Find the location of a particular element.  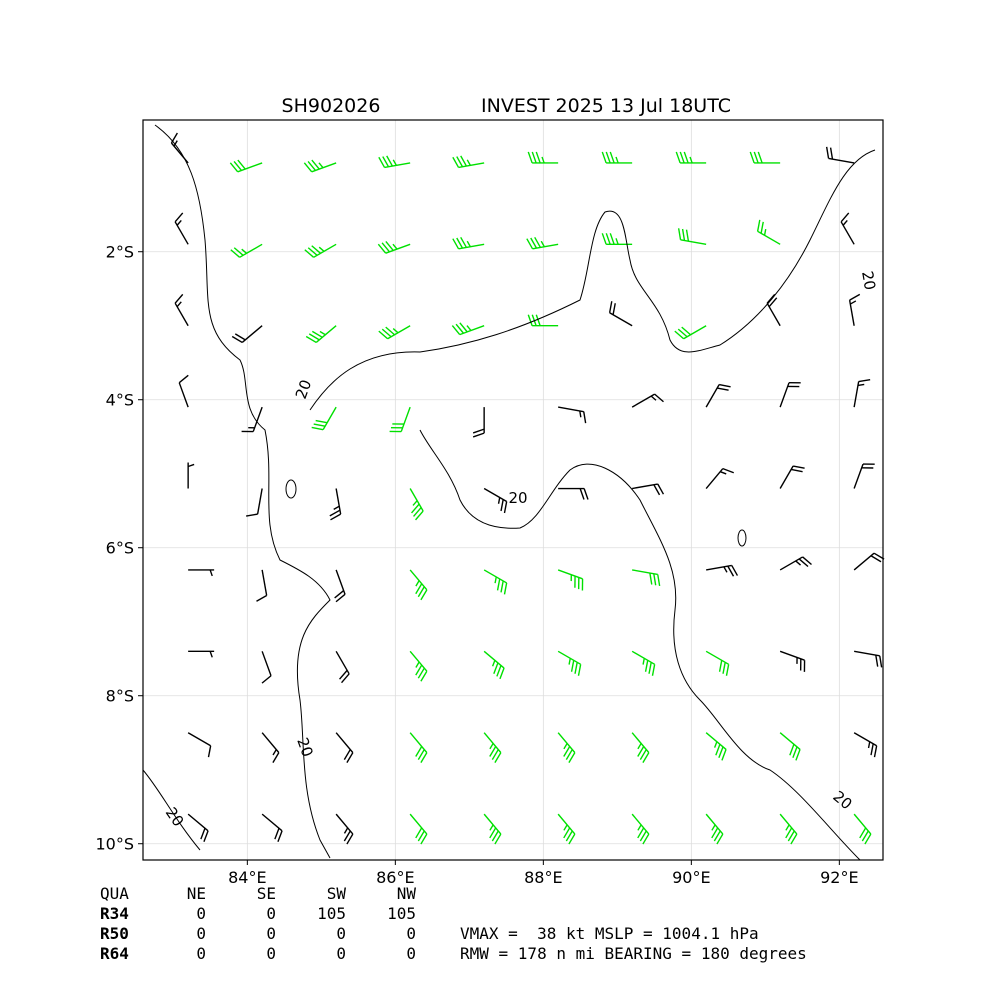

x-tick-label: 84°E is located at coordinates (247, 877).